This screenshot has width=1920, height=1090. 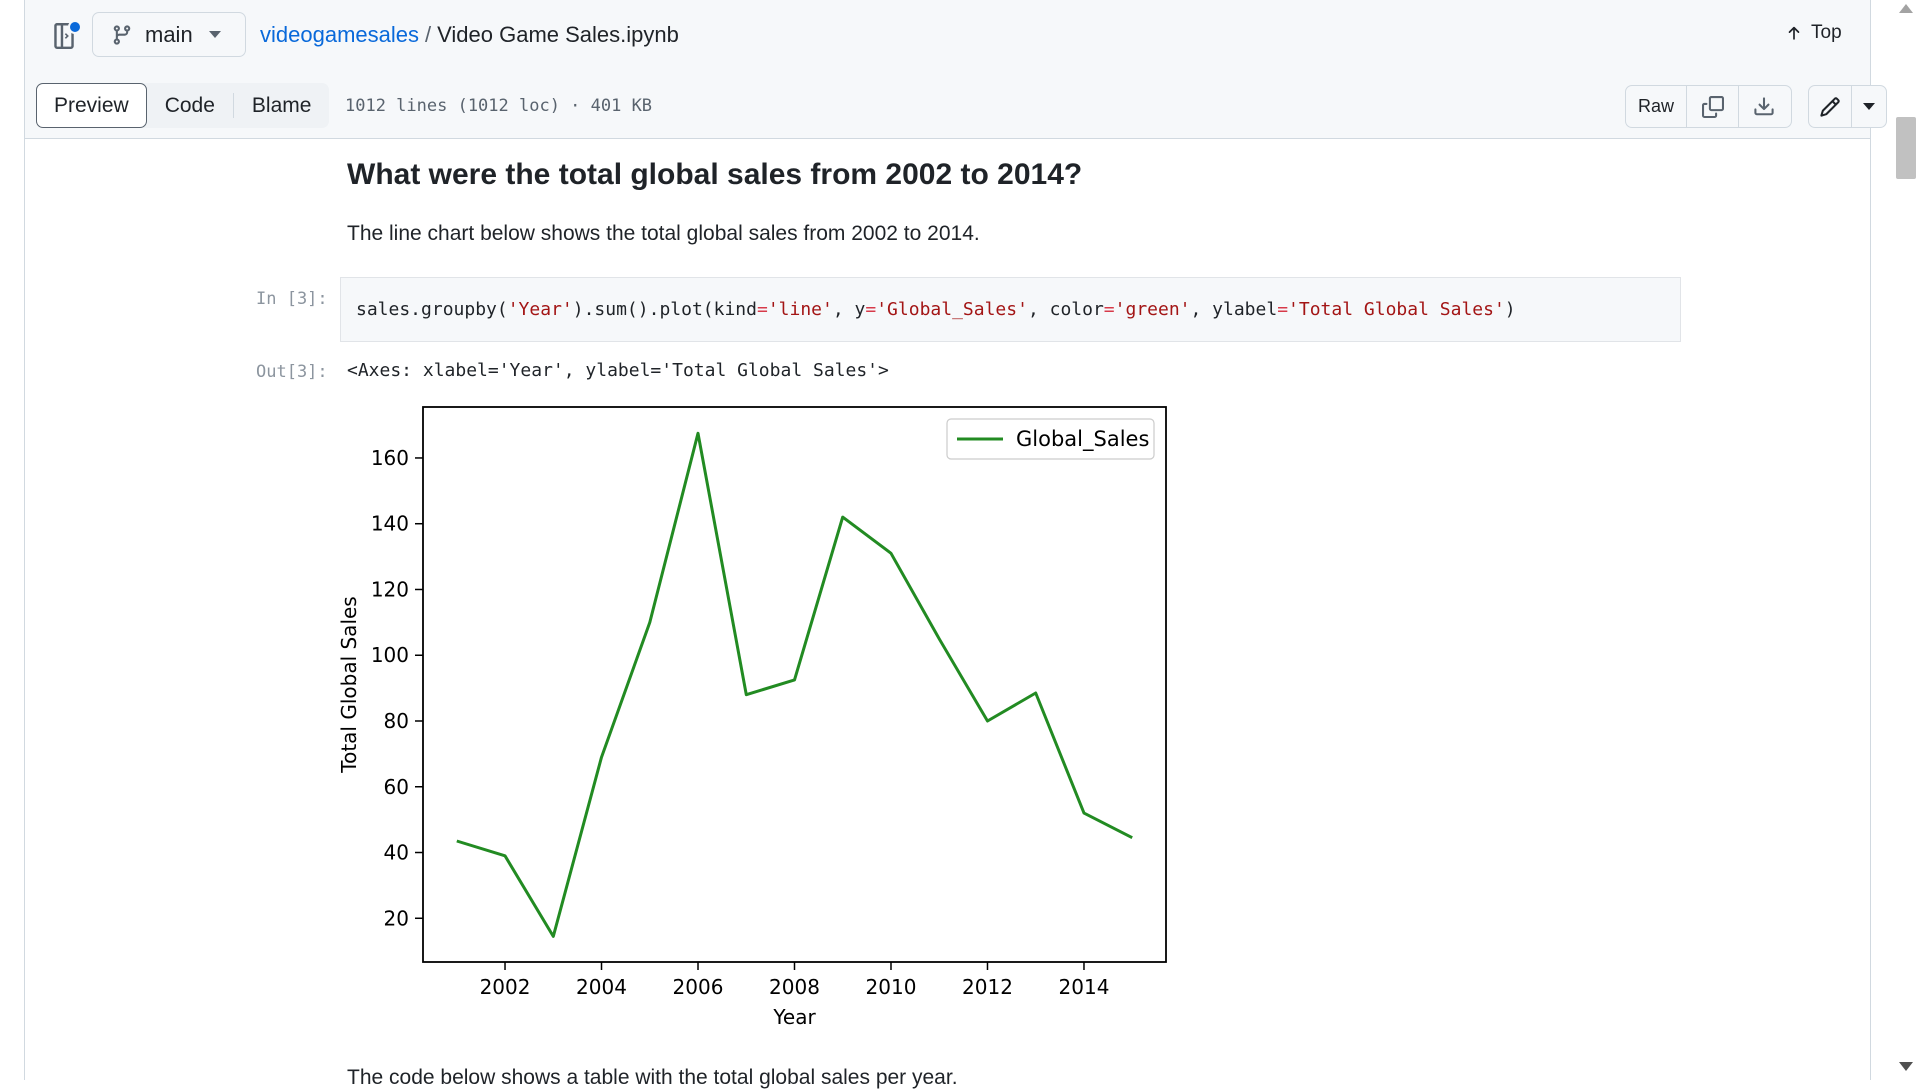 What do you see at coordinates (64, 36) in the screenshot?
I see `sidebar-toggle-button` at bounding box center [64, 36].